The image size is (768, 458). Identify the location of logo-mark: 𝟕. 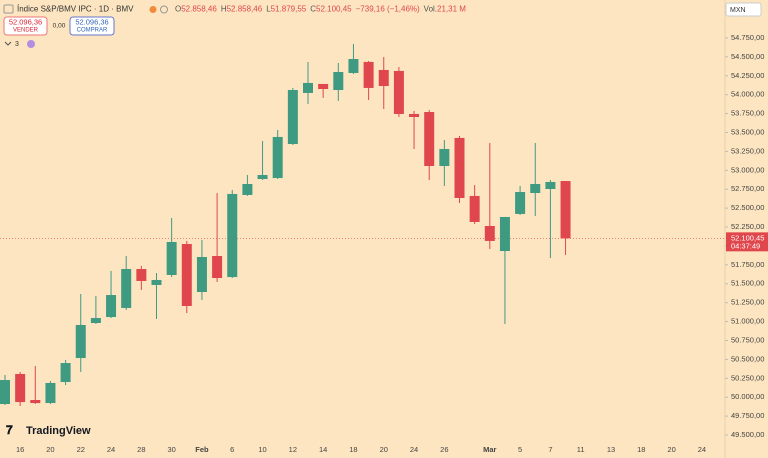
(9, 430).